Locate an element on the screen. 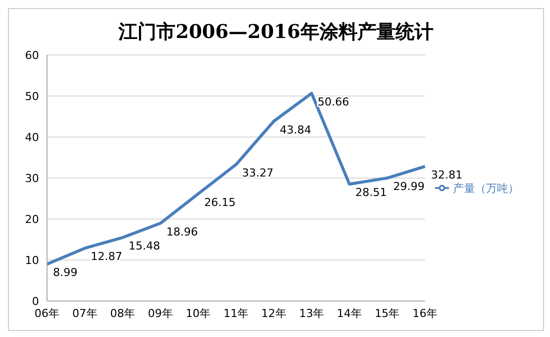 Image resolution: width=550 pixels, height=337 pixels. x-tick-label: 12年 is located at coordinates (273, 313).